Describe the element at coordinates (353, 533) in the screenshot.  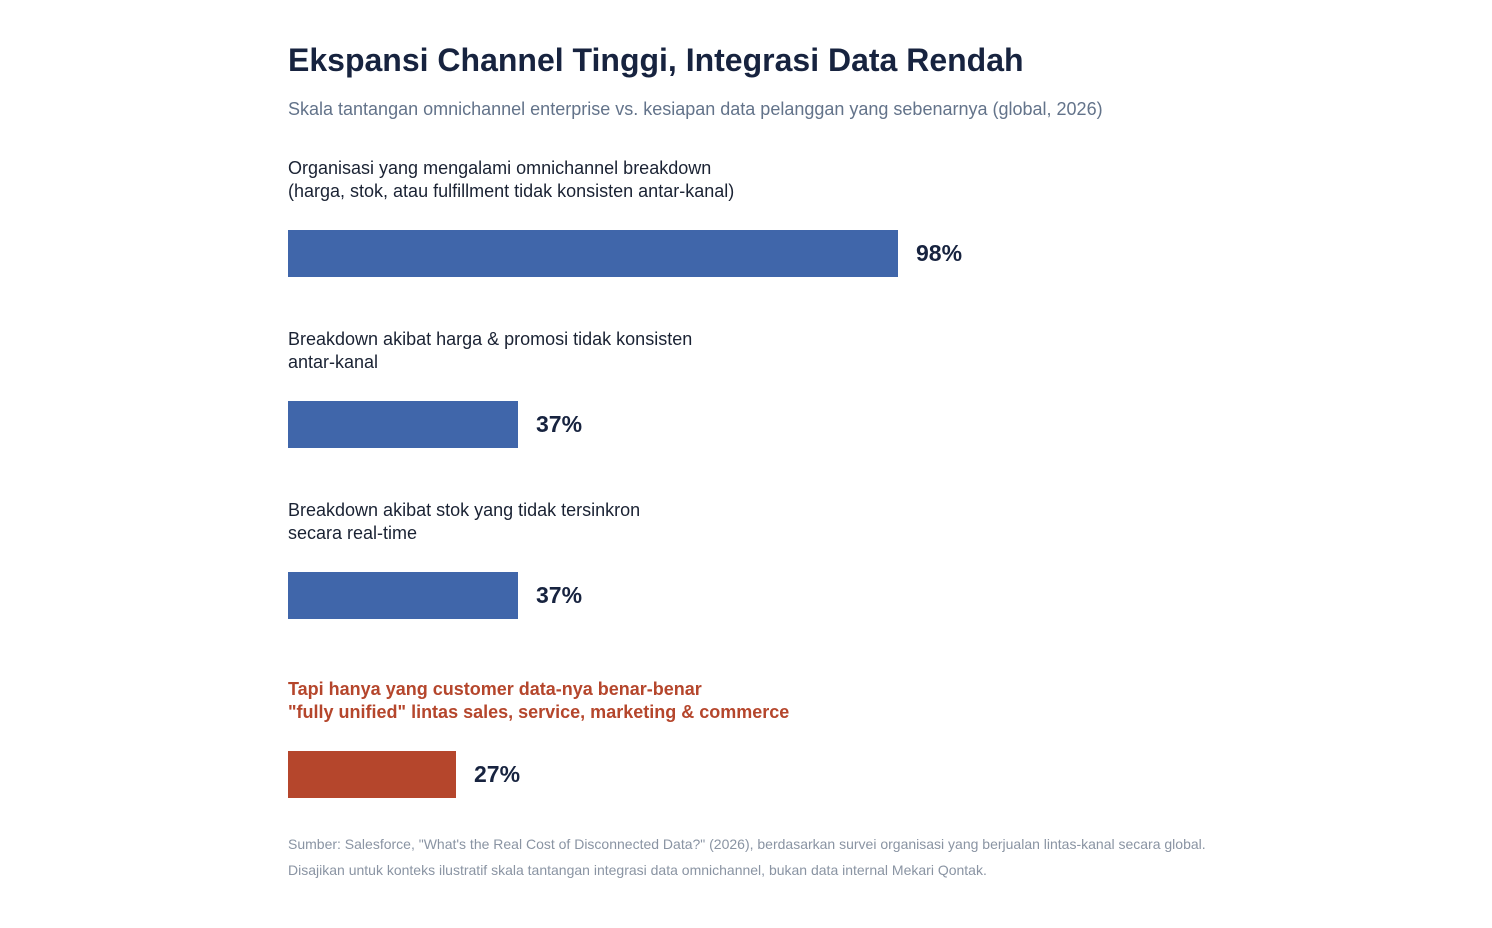
I see `bar-label-3-line-2: secara real-time` at that location.